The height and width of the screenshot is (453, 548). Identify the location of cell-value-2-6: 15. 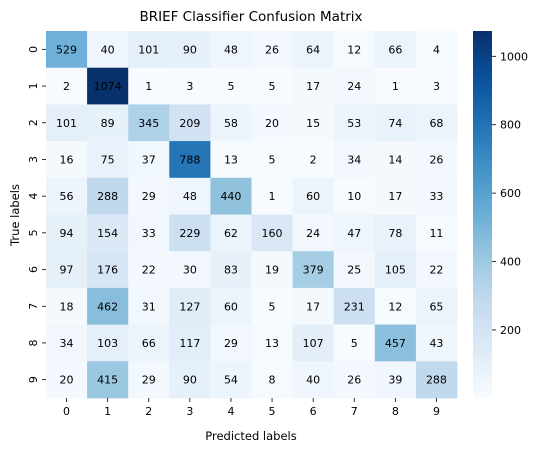
(313, 123).